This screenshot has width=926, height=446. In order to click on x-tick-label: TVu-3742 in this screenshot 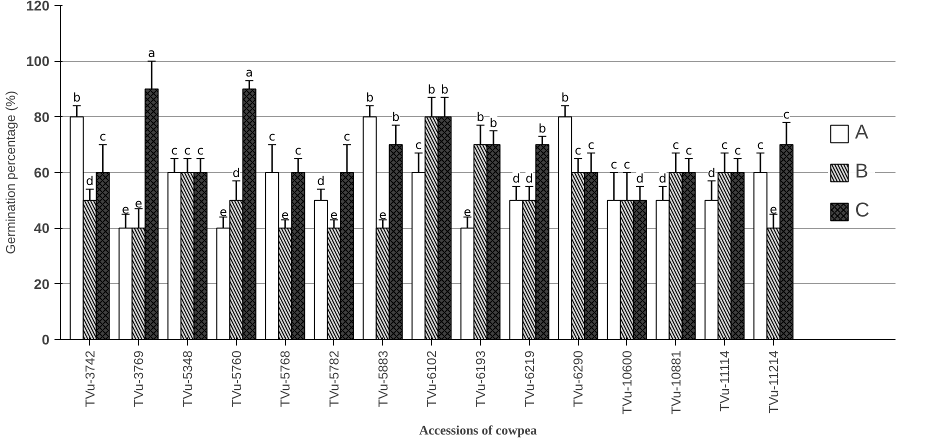, I will do `click(90, 379)`.